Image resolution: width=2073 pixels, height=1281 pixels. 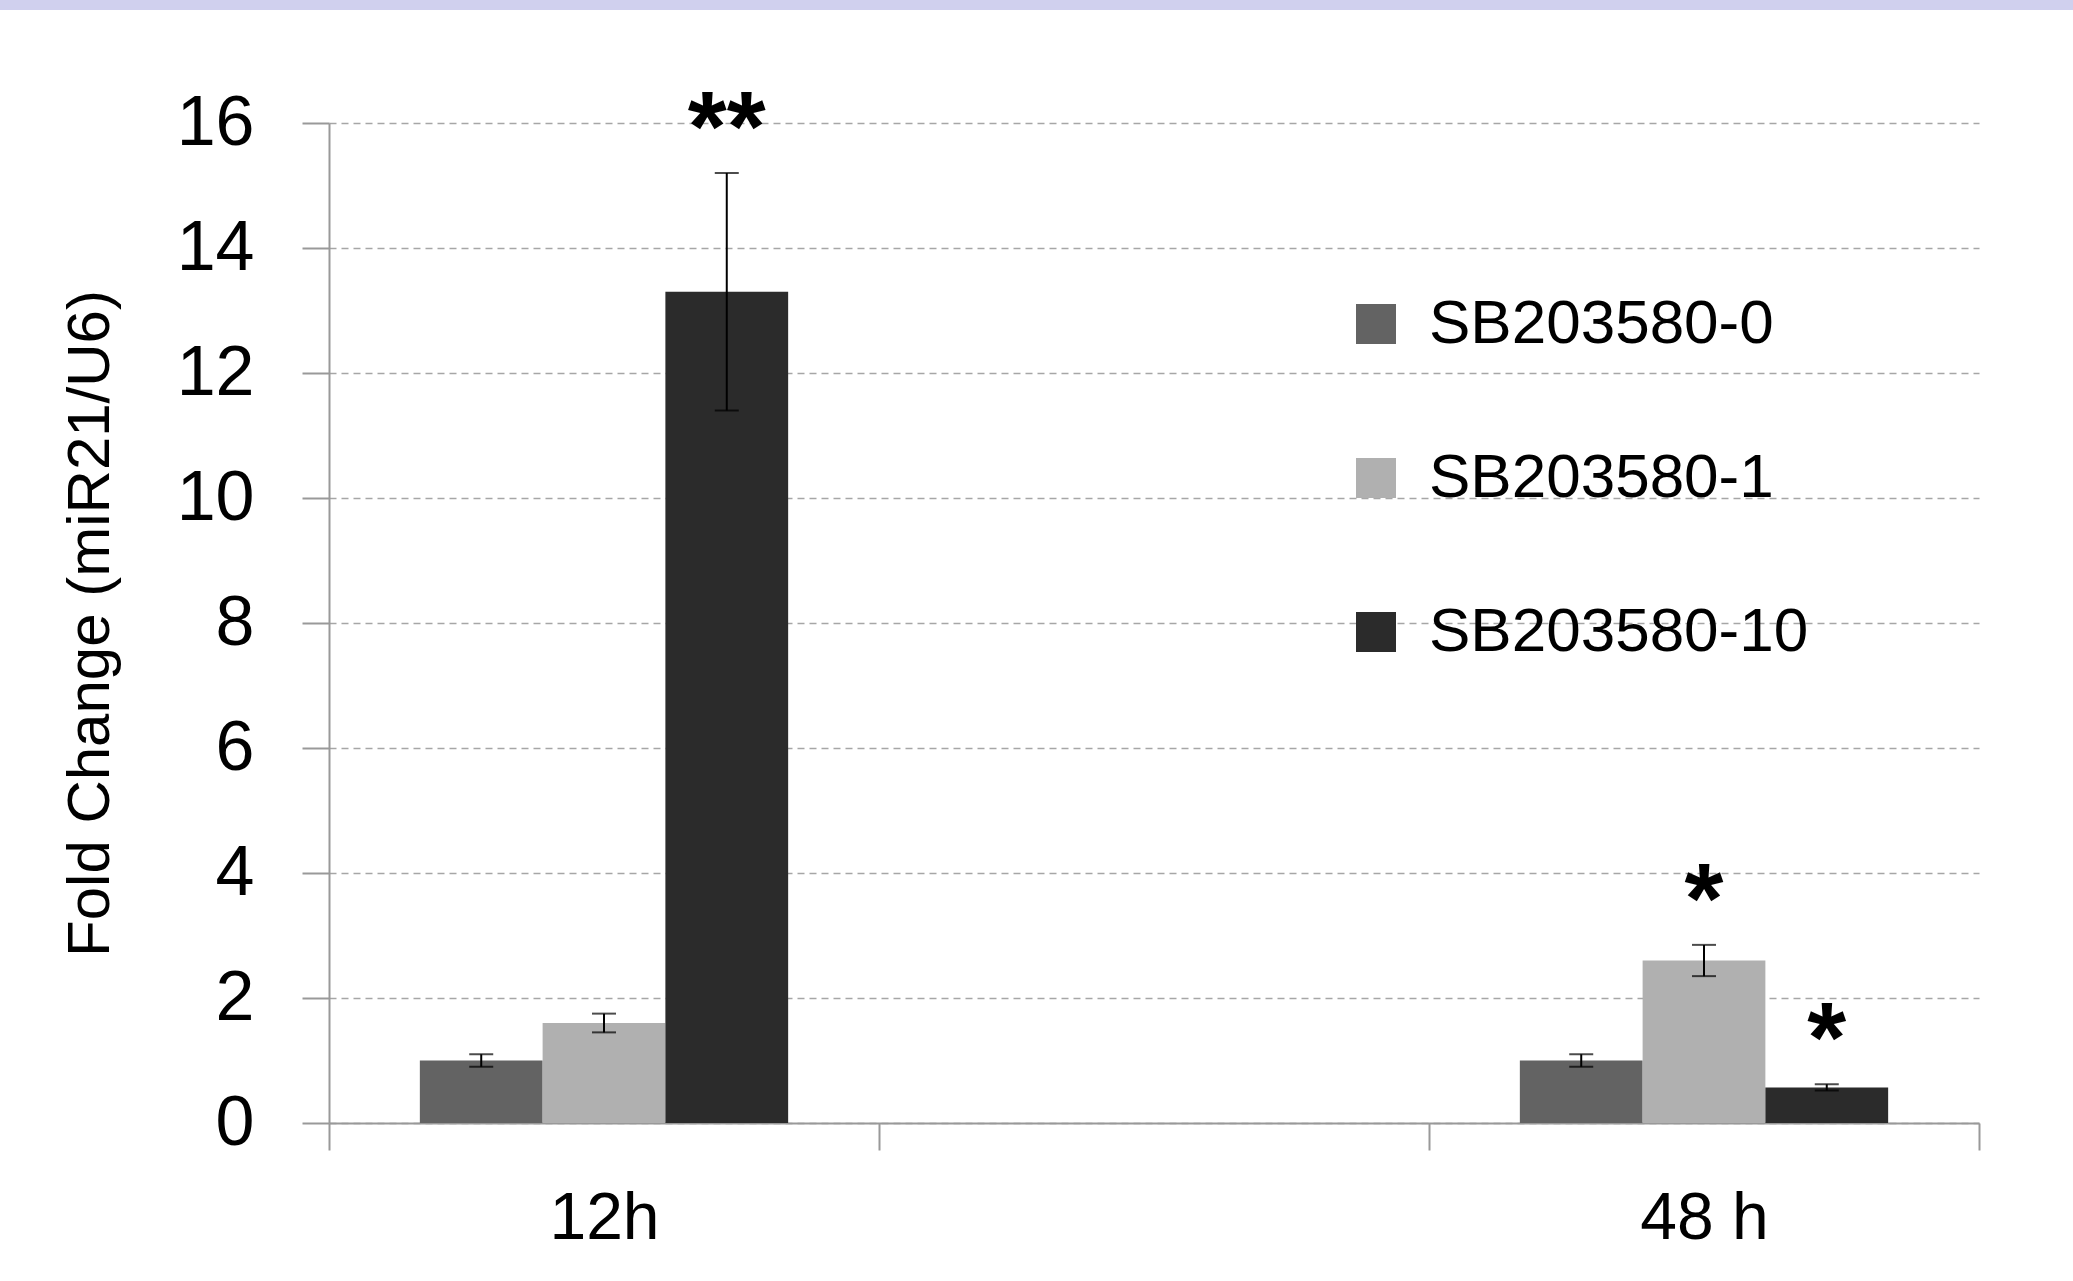 What do you see at coordinates (235, 870) in the screenshot?
I see `y-tick-label: 4` at bounding box center [235, 870].